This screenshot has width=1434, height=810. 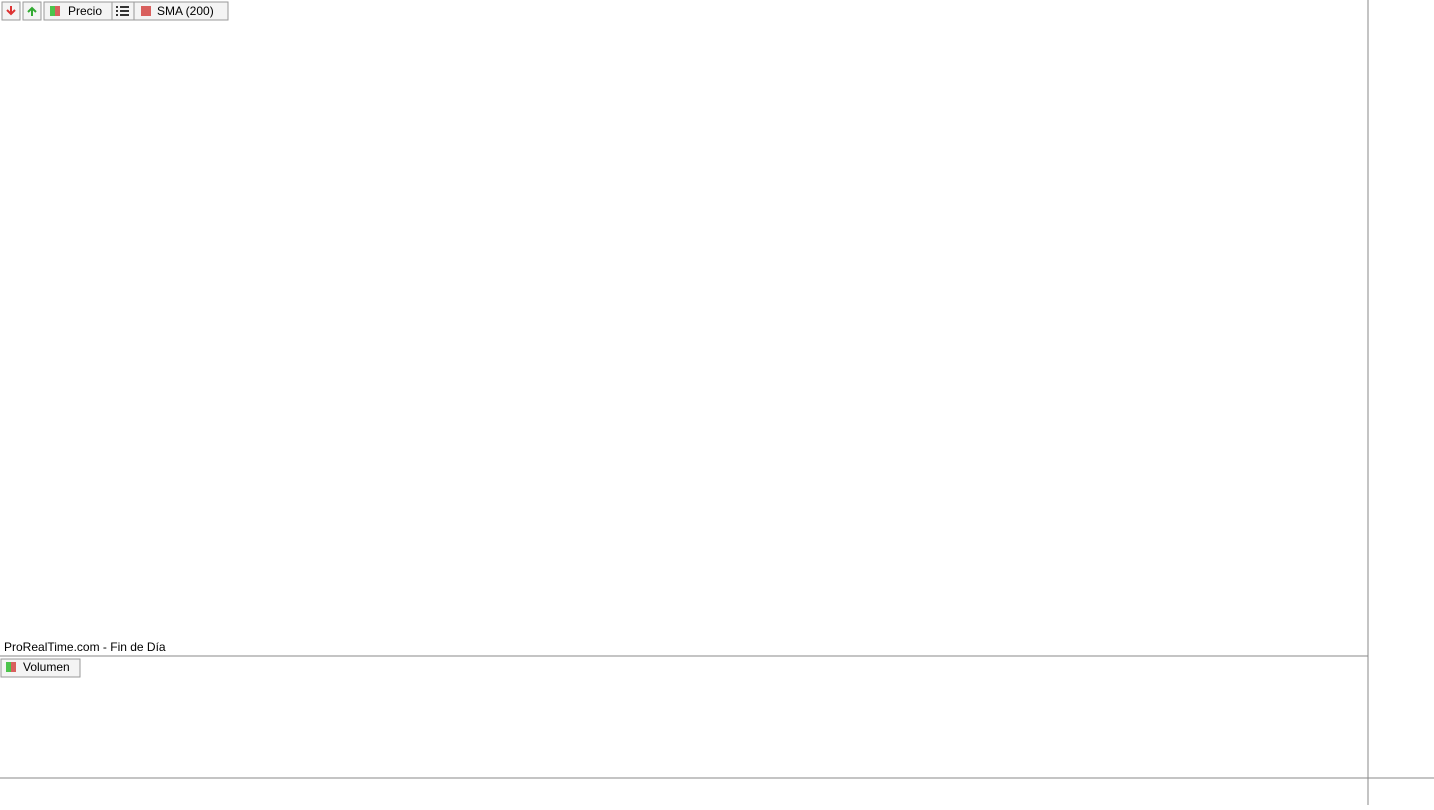 What do you see at coordinates (32, 11) in the screenshot?
I see `icon-up` at bounding box center [32, 11].